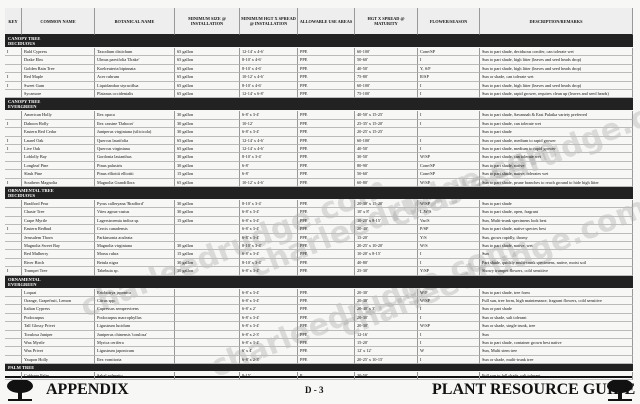  What do you see at coordinates (58, 246) in the screenshot?
I see `table-cell: Magnolia Sweet Bay` at bounding box center [58, 246].